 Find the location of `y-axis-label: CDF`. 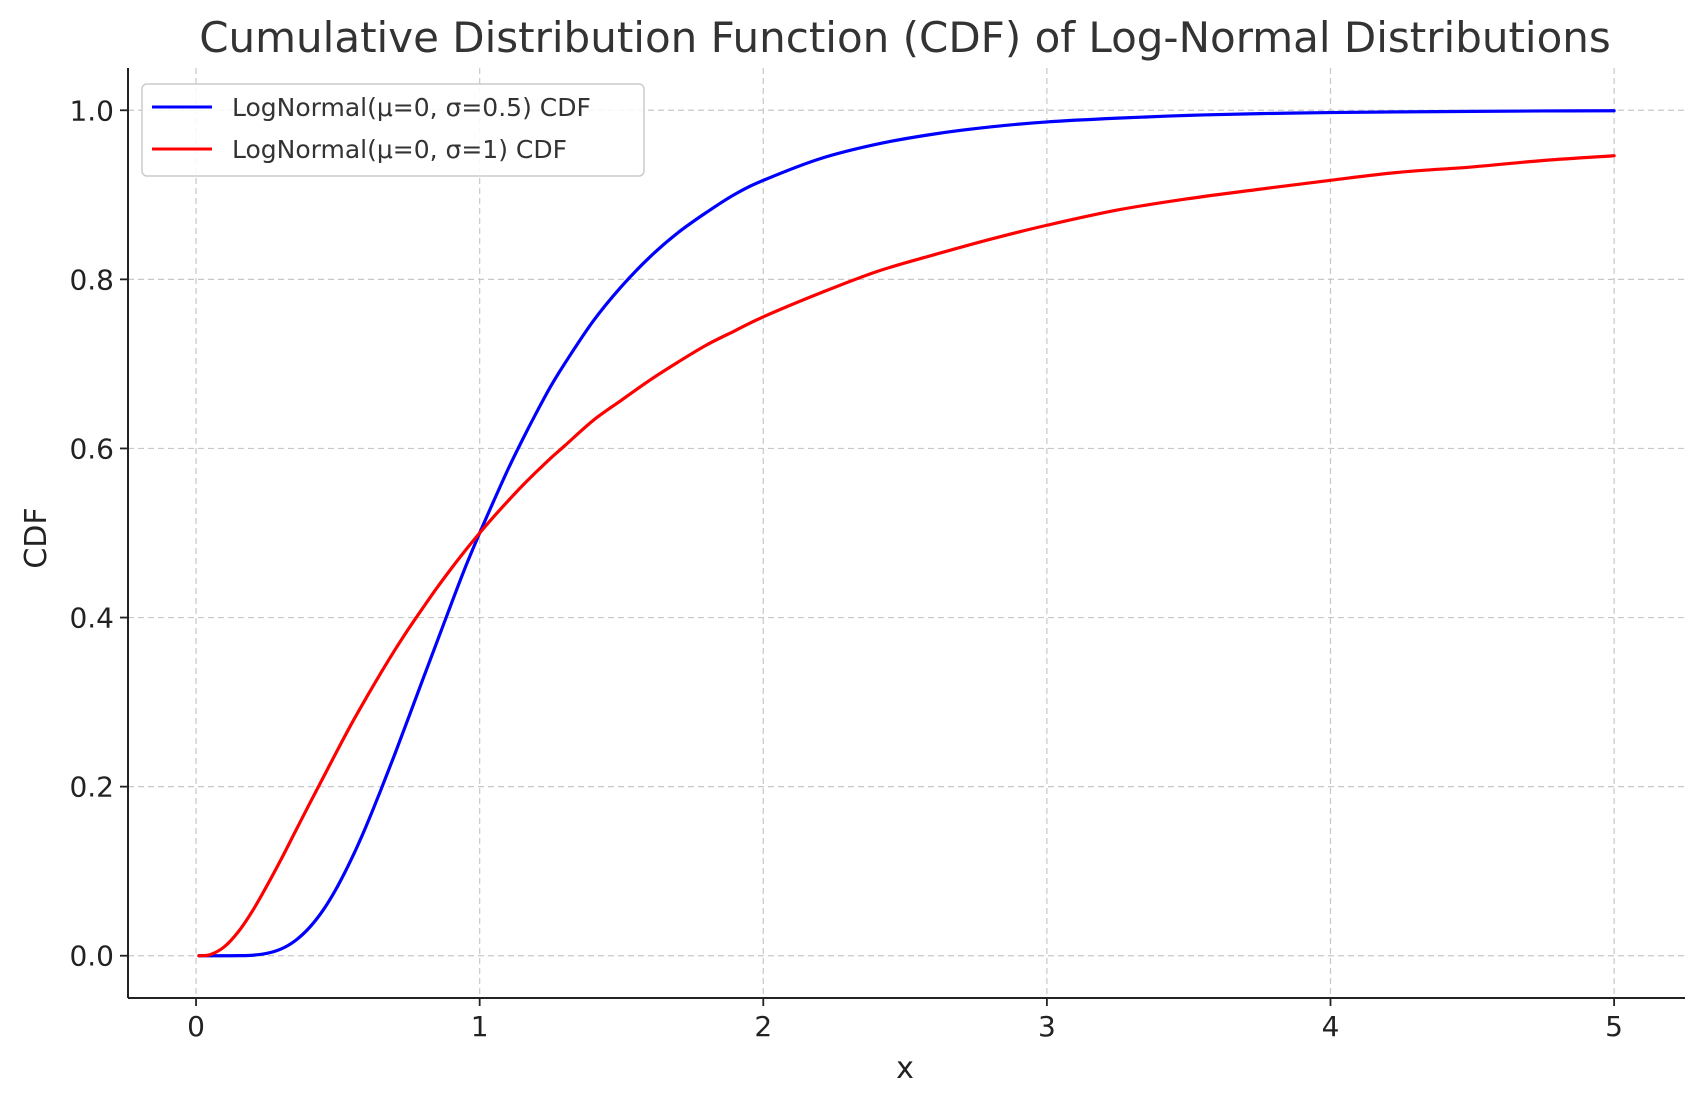

y-axis-label: CDF is located at coordinates (36, 537).